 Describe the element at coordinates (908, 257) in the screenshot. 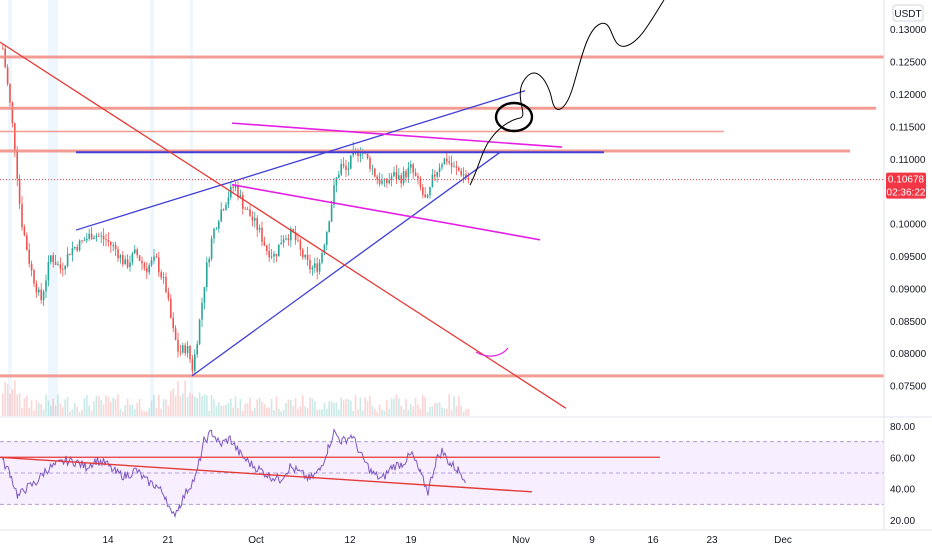

I see `price-tick-label: 0.09500` at that location.